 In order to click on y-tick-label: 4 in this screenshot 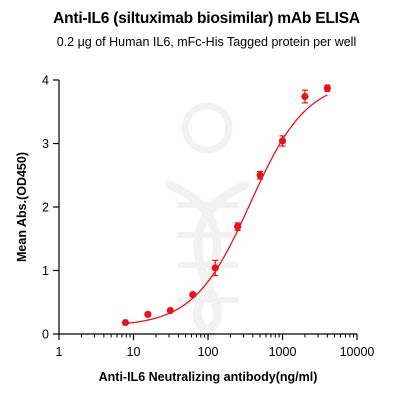, I will do `click(45, 81)`.